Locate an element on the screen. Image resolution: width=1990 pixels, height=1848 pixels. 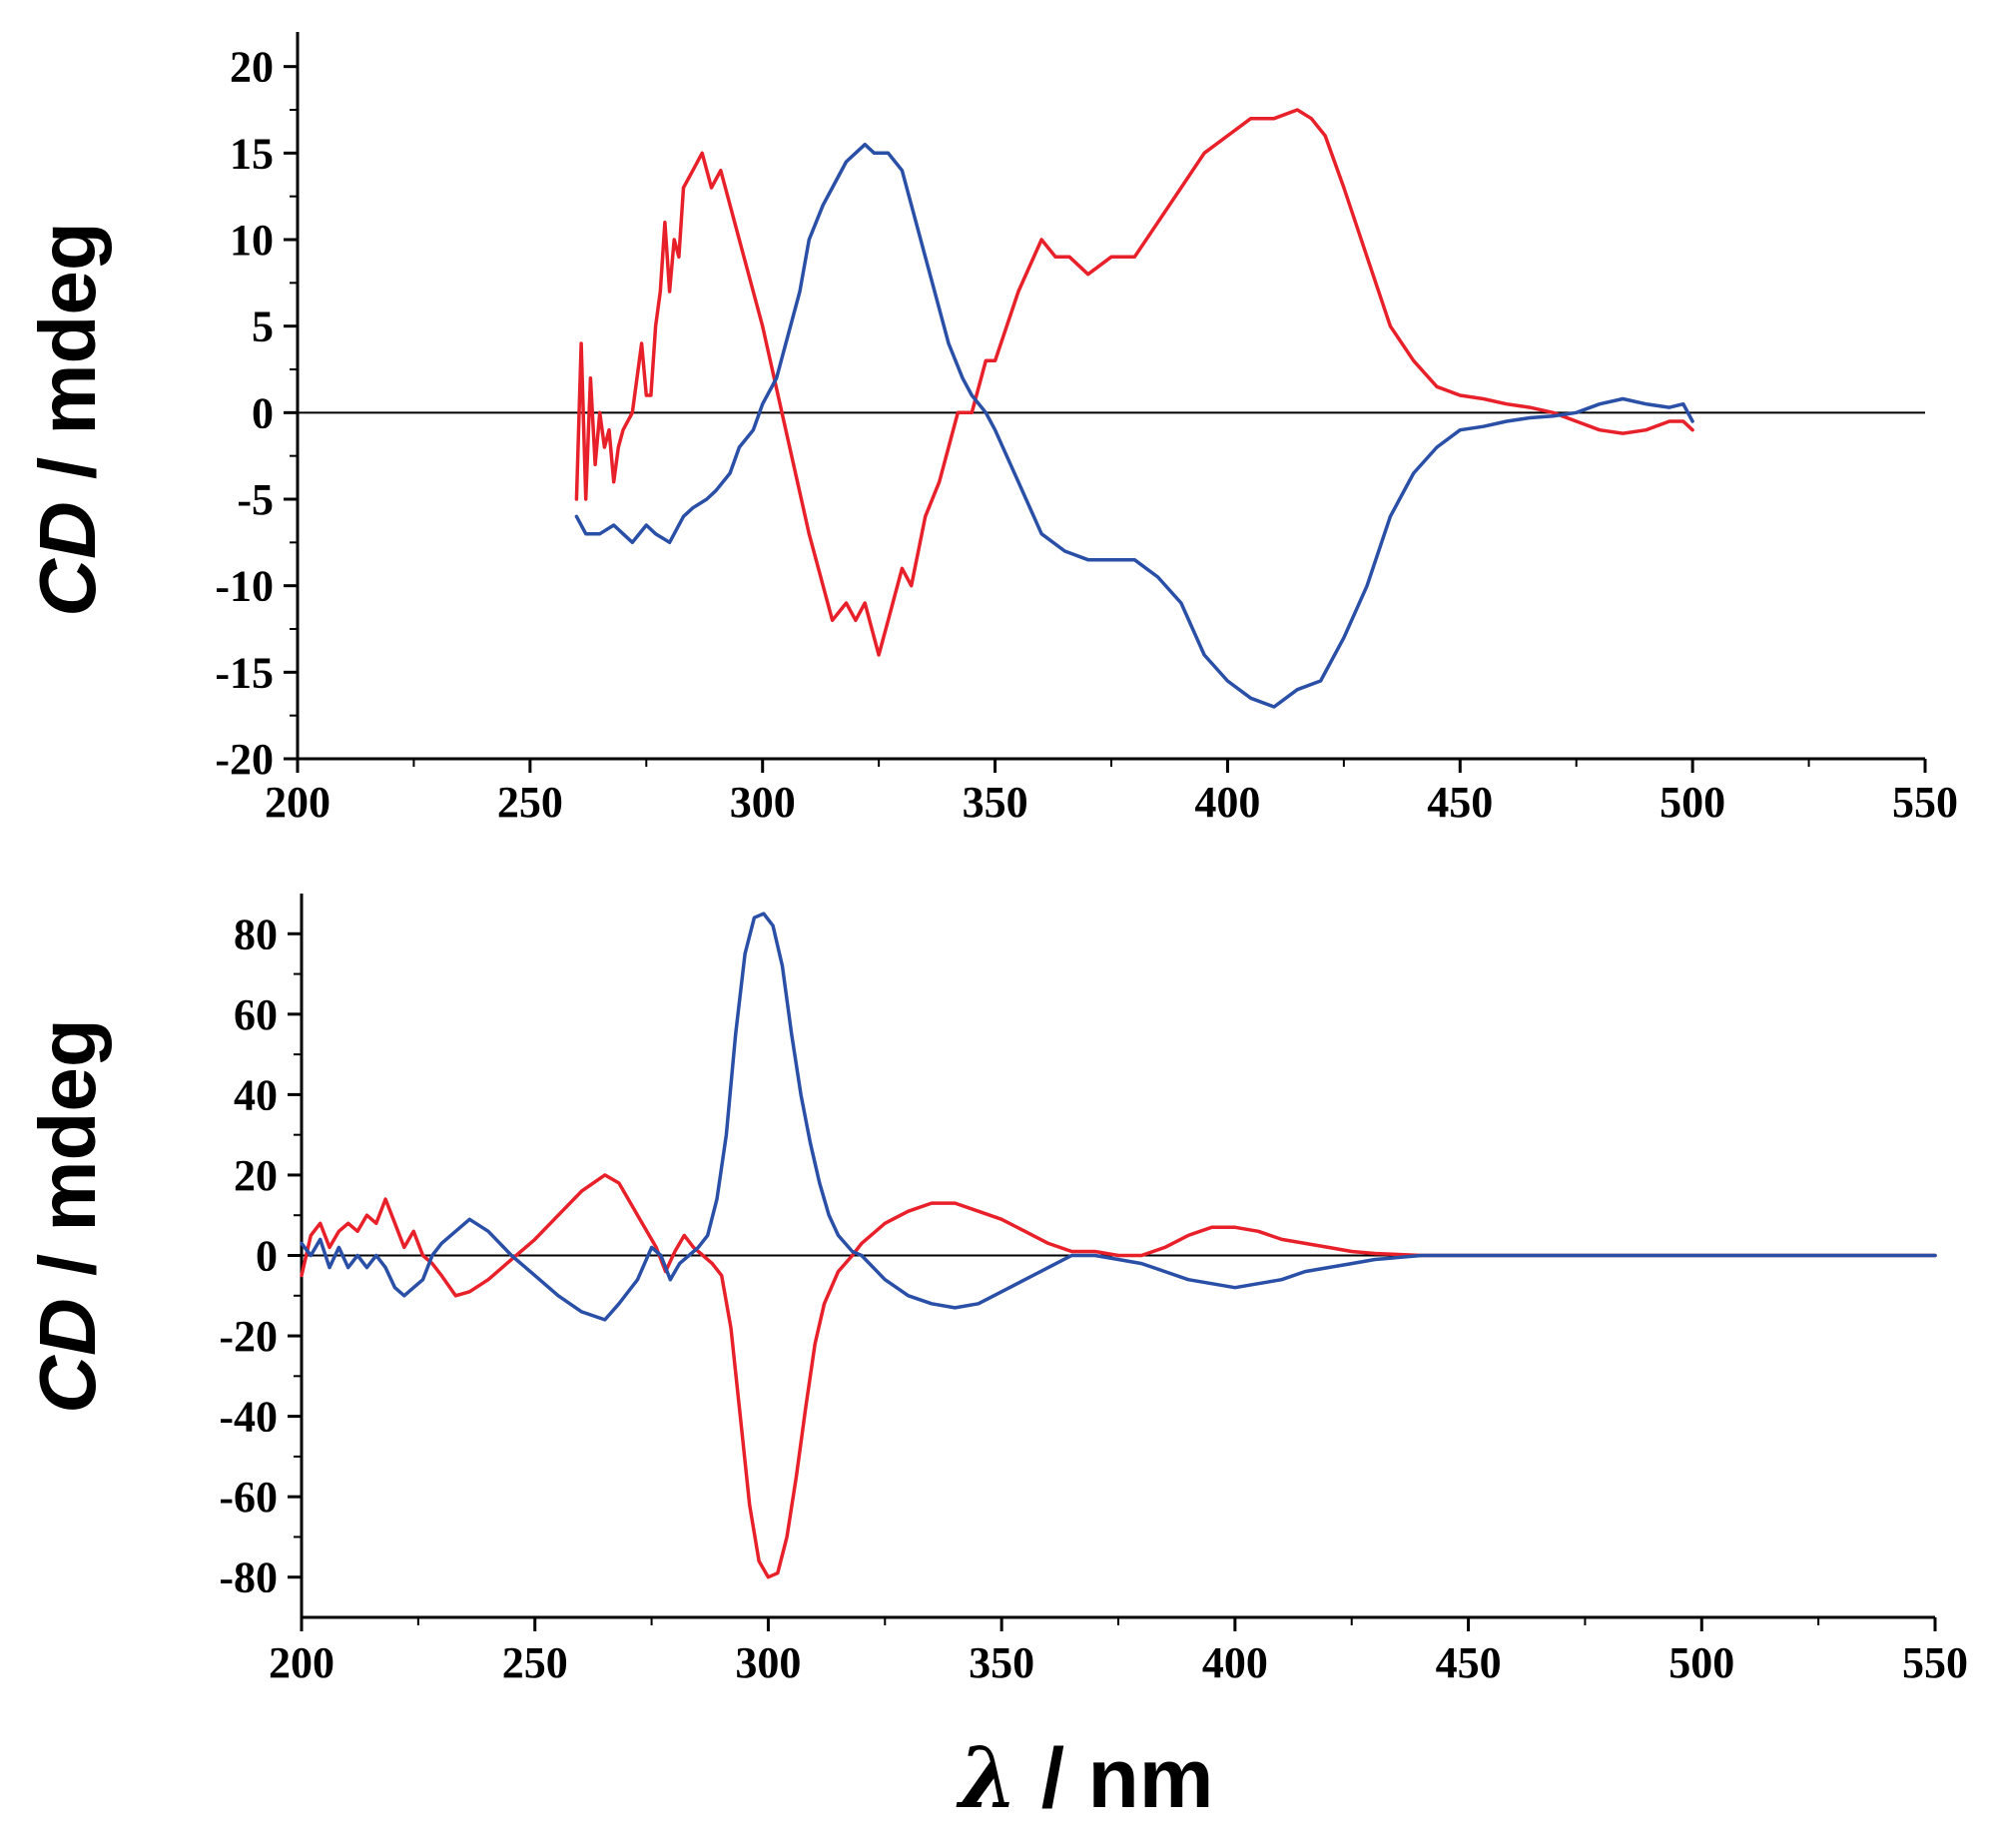
top-y-tick-label: 15 is located at coordinates (252, 153).